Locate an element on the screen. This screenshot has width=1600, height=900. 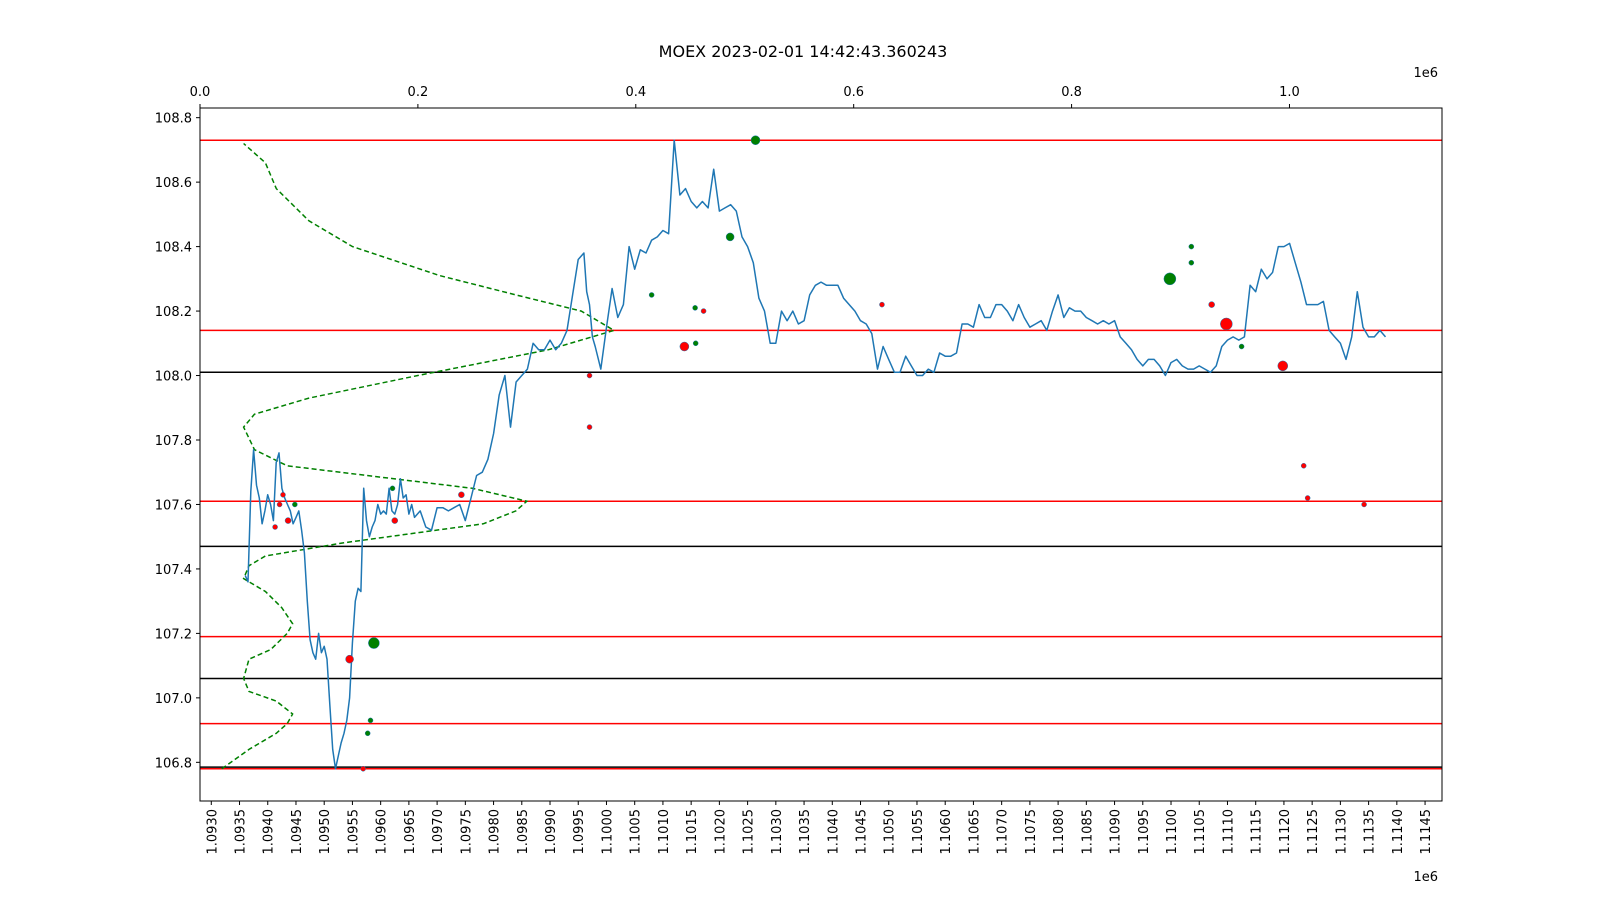
top-x-offset-label: 1e6 is located at coordinates (1425, 73).